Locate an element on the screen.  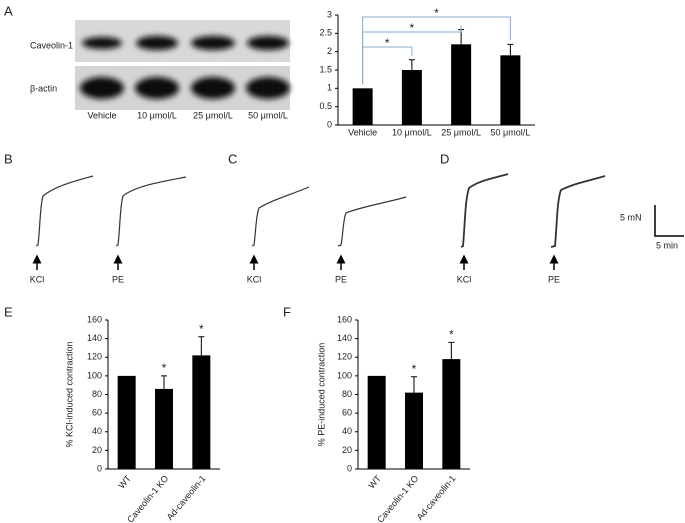
blot-row-label: β-actin is located at coordinates (43, 88).